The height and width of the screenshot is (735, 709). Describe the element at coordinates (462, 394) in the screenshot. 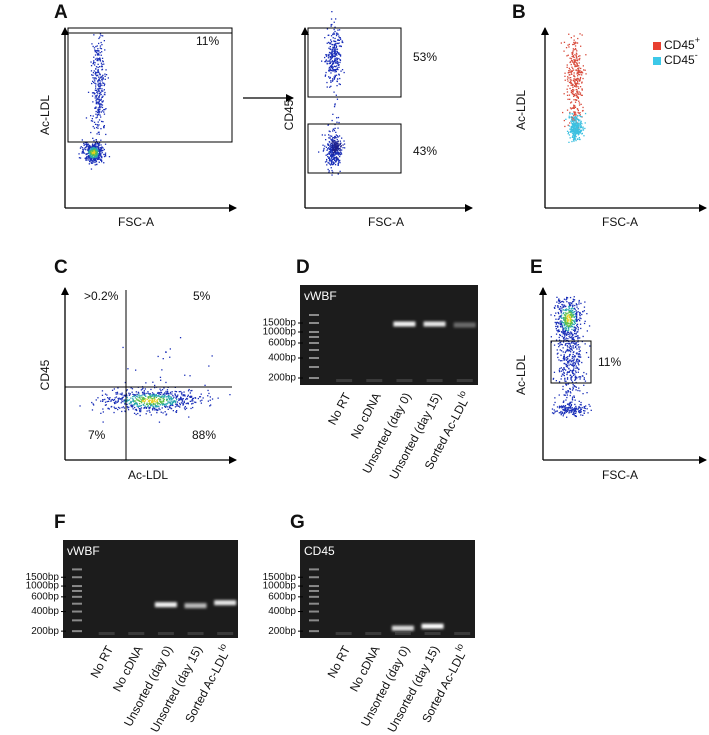

I see `lane-label-sup: lo` at that location.